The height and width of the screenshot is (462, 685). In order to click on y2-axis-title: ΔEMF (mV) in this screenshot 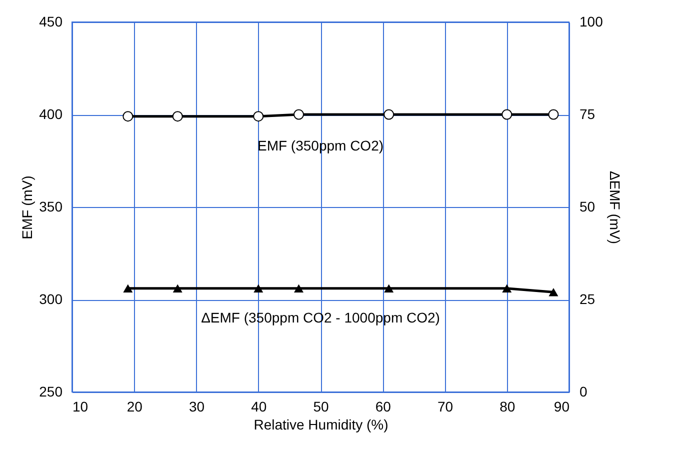, I will do `click(614, 207)`.